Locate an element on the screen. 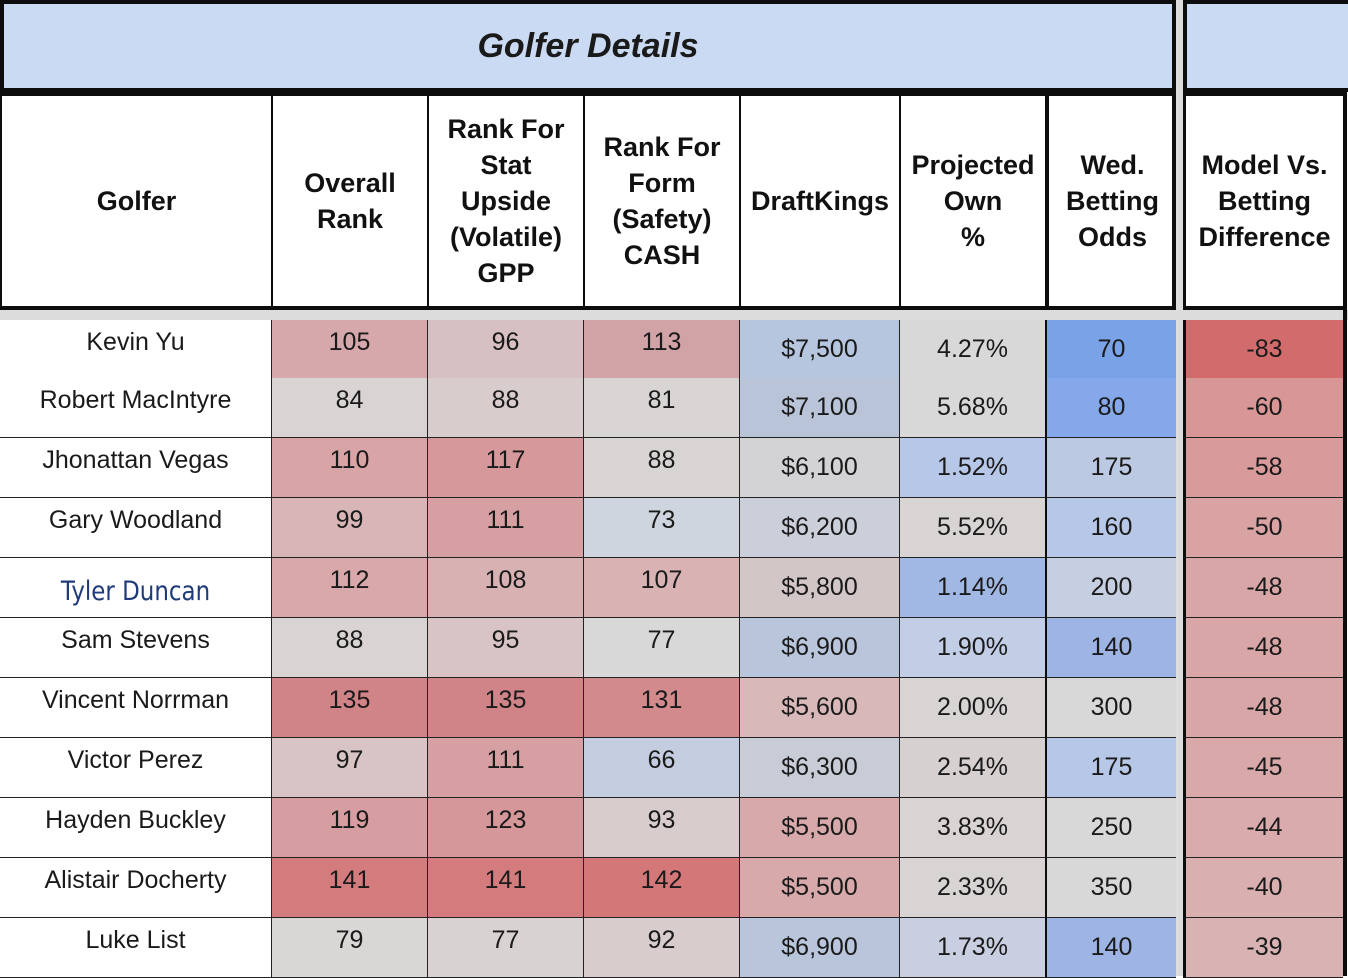  cell-stat: 141 is located at coordinates (505, 888).